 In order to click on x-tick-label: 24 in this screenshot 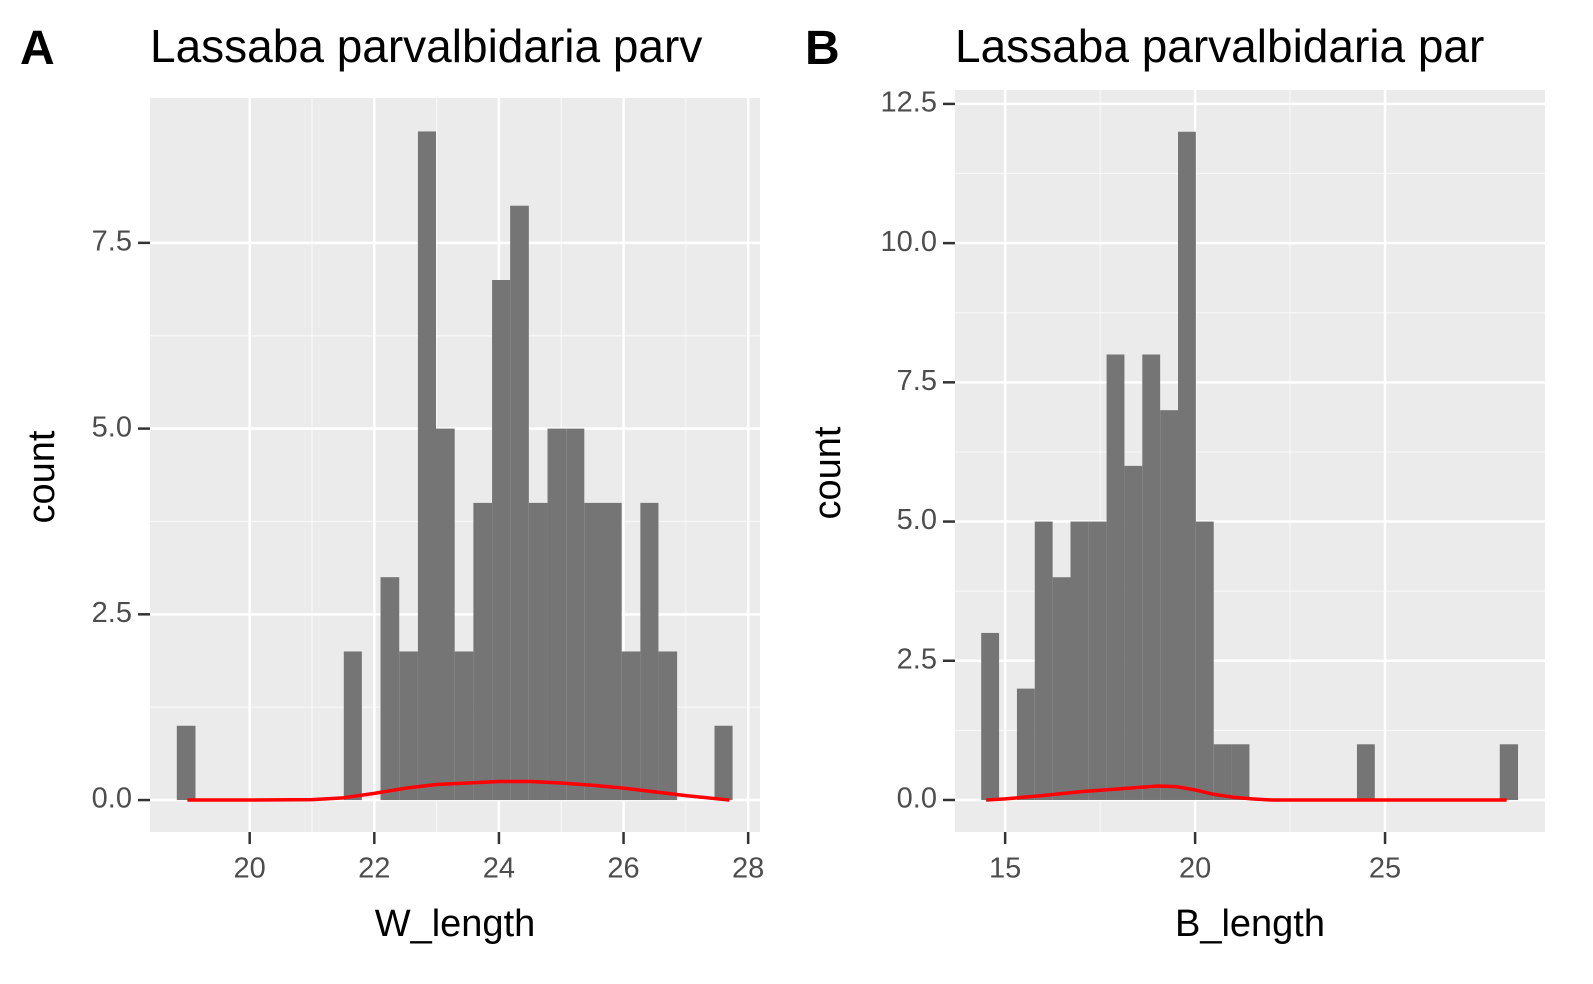, I will do `click(499, 869)`.